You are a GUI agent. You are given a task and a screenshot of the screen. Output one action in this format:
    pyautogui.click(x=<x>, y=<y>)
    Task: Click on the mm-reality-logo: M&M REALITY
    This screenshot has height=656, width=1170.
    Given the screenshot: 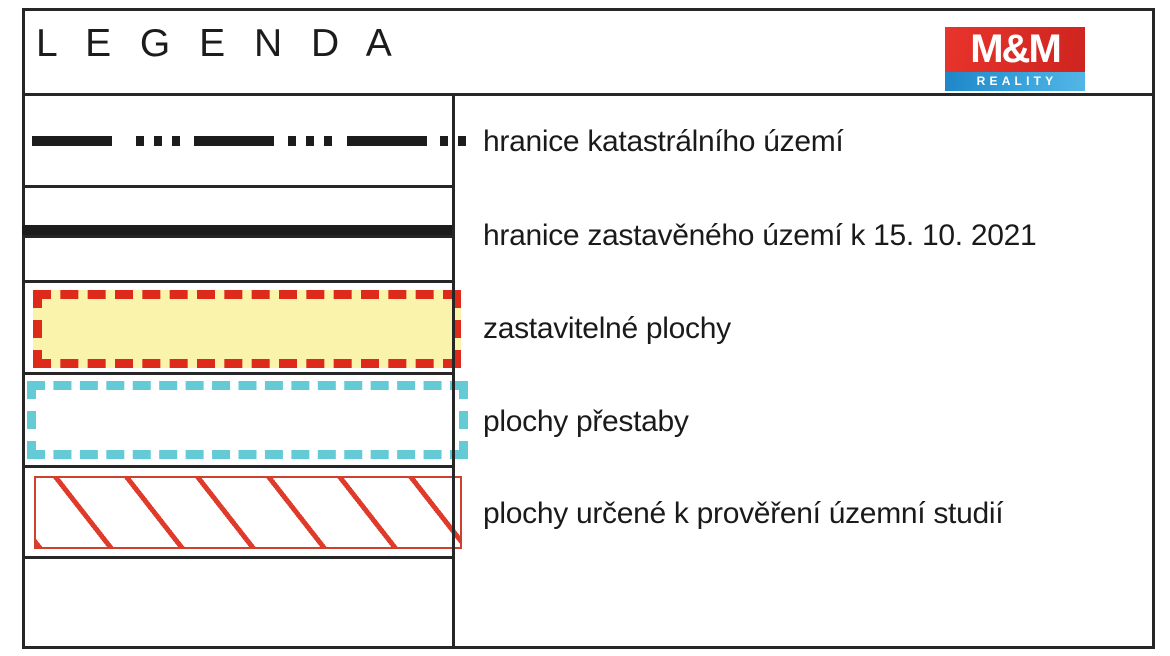 What is the action you would take?
    pyautogui.click(x=1015, y=59)
    